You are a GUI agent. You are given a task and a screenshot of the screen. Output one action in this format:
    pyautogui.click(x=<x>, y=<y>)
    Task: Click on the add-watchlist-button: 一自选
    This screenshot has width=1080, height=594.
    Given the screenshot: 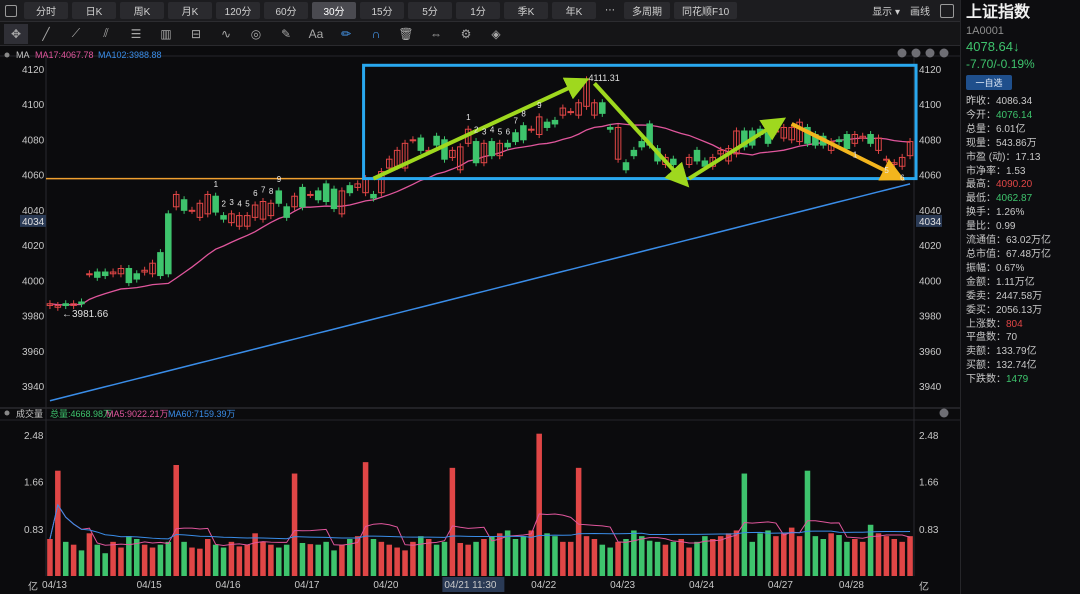 What is the action you would take?
    pyautogui.click(x=989, y=82)
    